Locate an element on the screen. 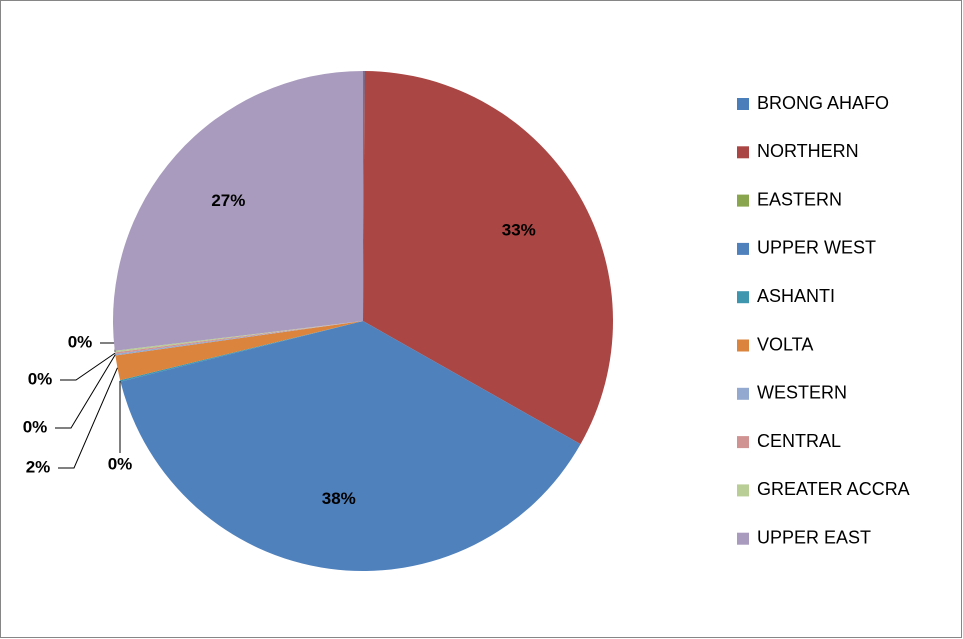 The height and width of the screenshot is (639, 963). data-label: 33% is located at coordinates (519, 229).